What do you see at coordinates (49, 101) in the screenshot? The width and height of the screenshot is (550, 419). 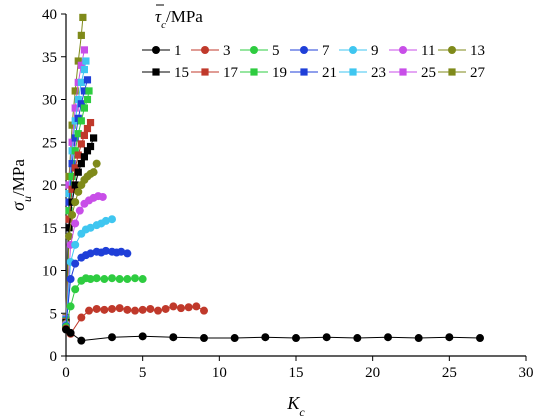 I see `y-tick-label: 30` at bounding box center [49, 101].